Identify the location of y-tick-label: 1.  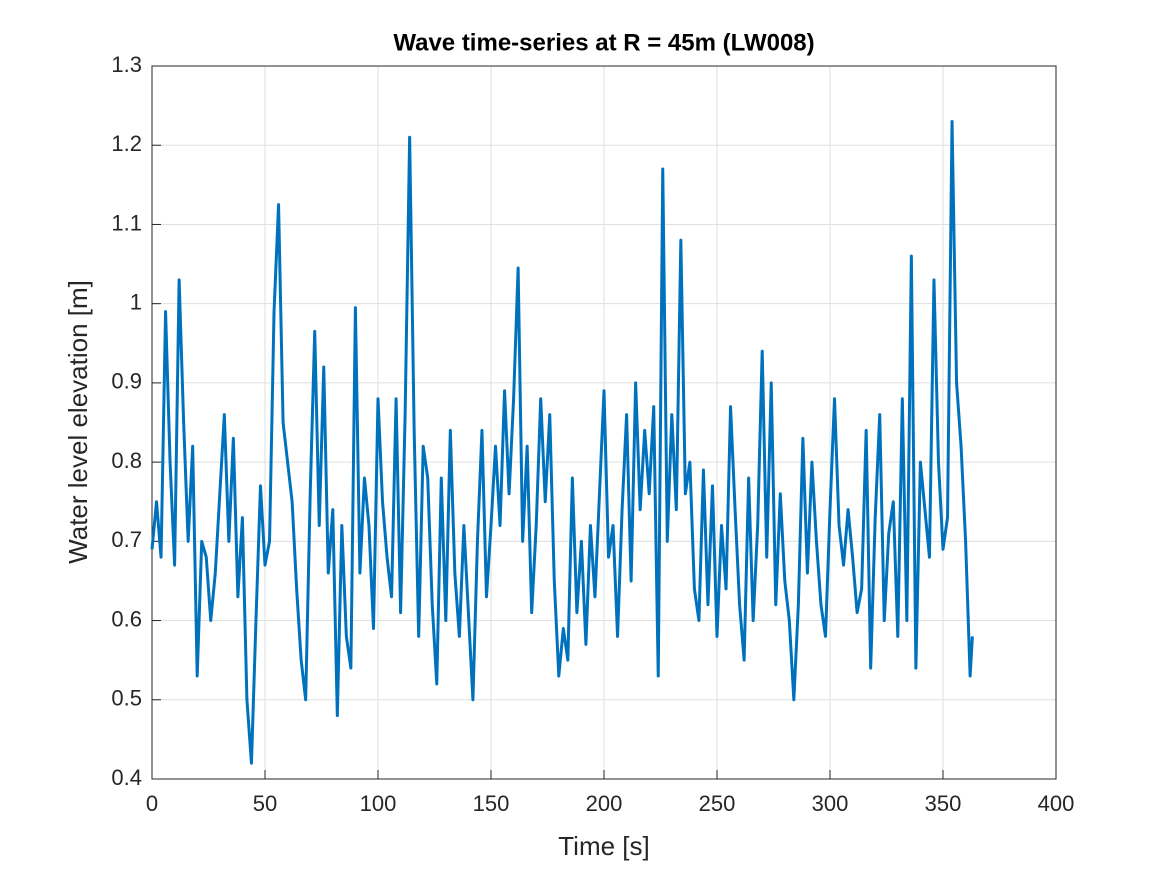
(136, 301).